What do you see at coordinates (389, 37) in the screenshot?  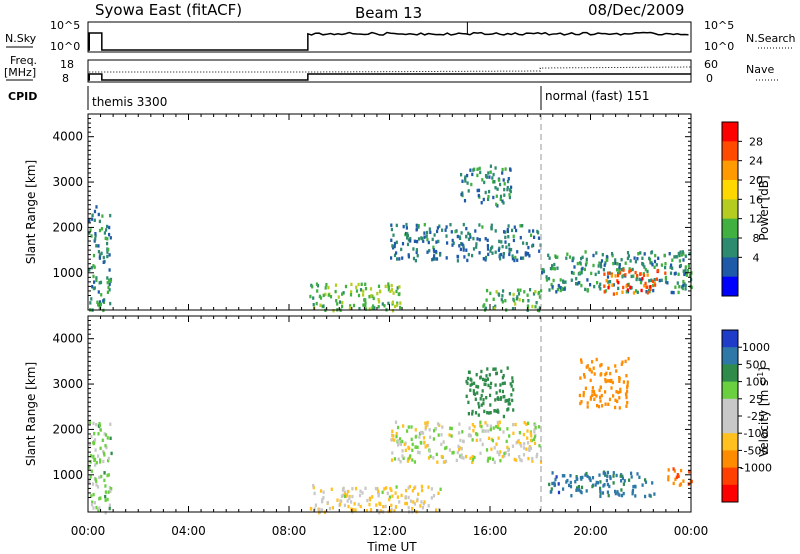 I see `nsky-panel` at bounding box center [389, 37].